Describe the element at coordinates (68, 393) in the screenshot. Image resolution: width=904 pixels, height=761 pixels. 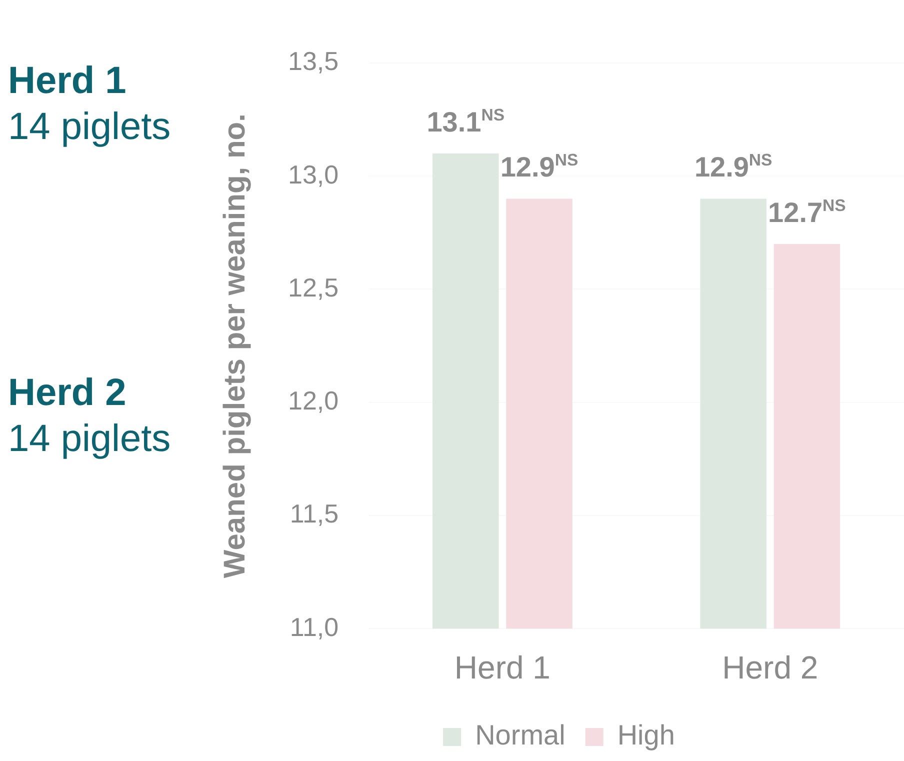
I see `text: Herd 2` at that location.